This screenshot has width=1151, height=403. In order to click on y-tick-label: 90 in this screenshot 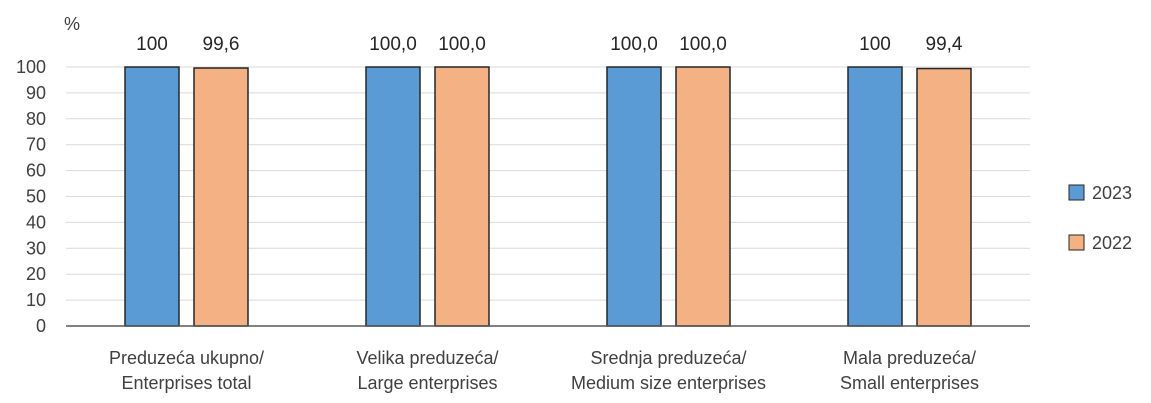, I will do `click(36, 93)`.